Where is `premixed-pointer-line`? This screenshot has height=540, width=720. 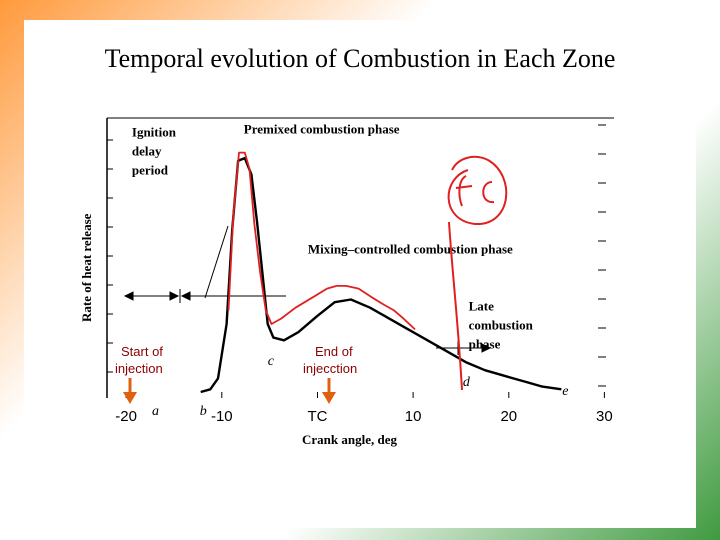
premixed-pointer-line is located at coordinates (216, 262).